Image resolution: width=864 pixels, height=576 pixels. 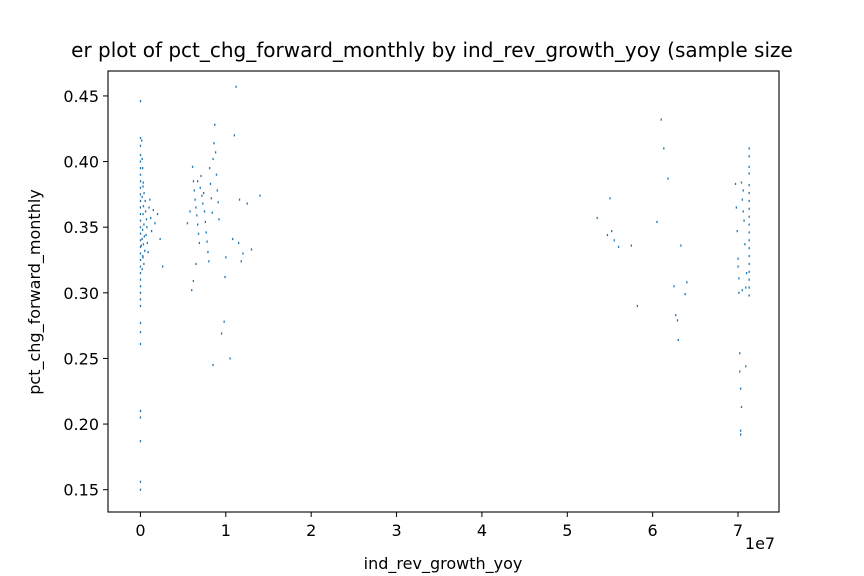 What do you see at coordinates (311, 530) in the screenshot?
I see `x-tick-label: 2` at bounding box center [311, 530].